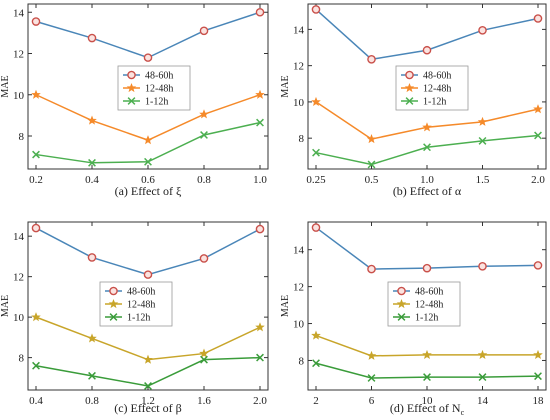 This screenshot has height=420, width=550. Describe the element at coordinates (92, 401) in the screenshot. I see `panel-2-xtick-label-1: 0.8` at that location.